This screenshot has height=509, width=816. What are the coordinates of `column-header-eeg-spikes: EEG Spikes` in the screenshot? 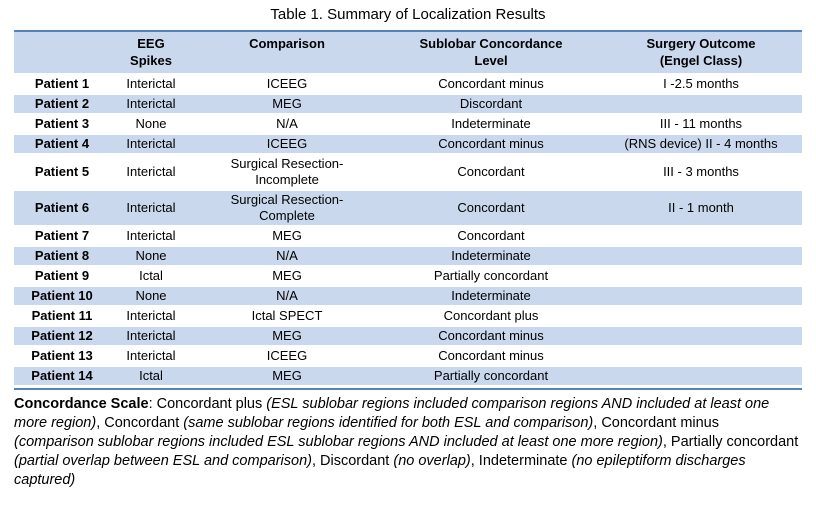 It's located at (151, 52).